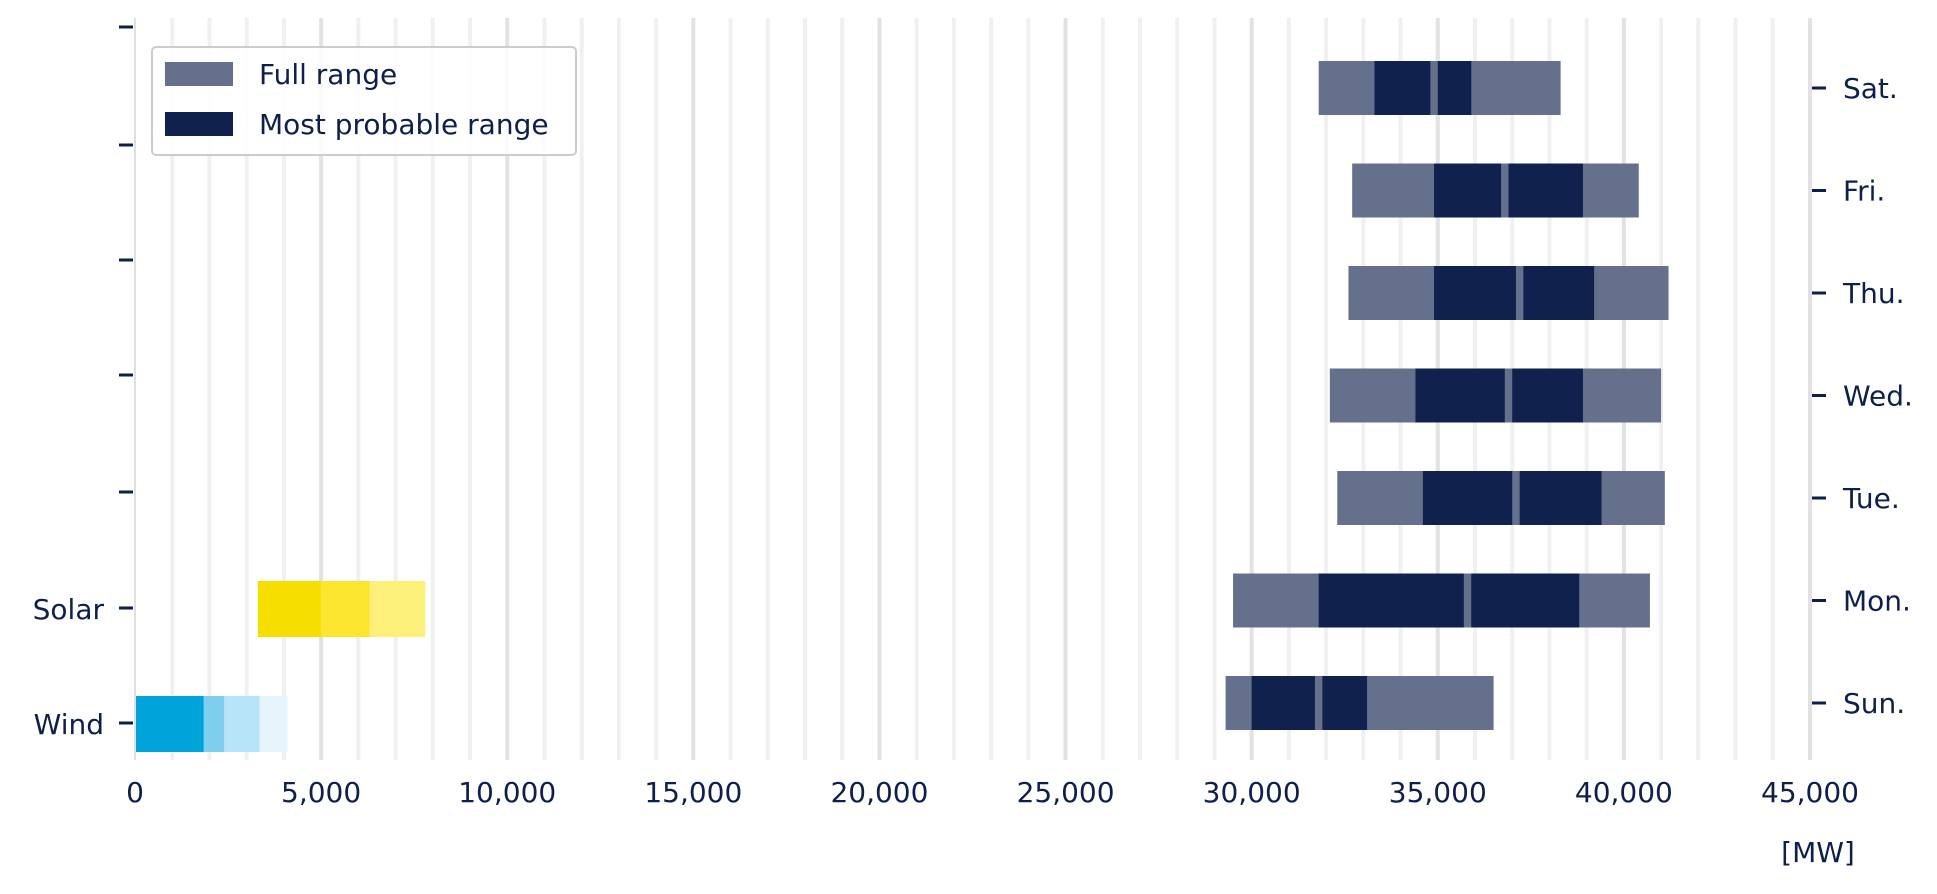 This screenshot has height=894, width=1937. Describe the element at coordinates (1810, 792) in the screenshot. I see `x-tick-label: 45,000` at that location.